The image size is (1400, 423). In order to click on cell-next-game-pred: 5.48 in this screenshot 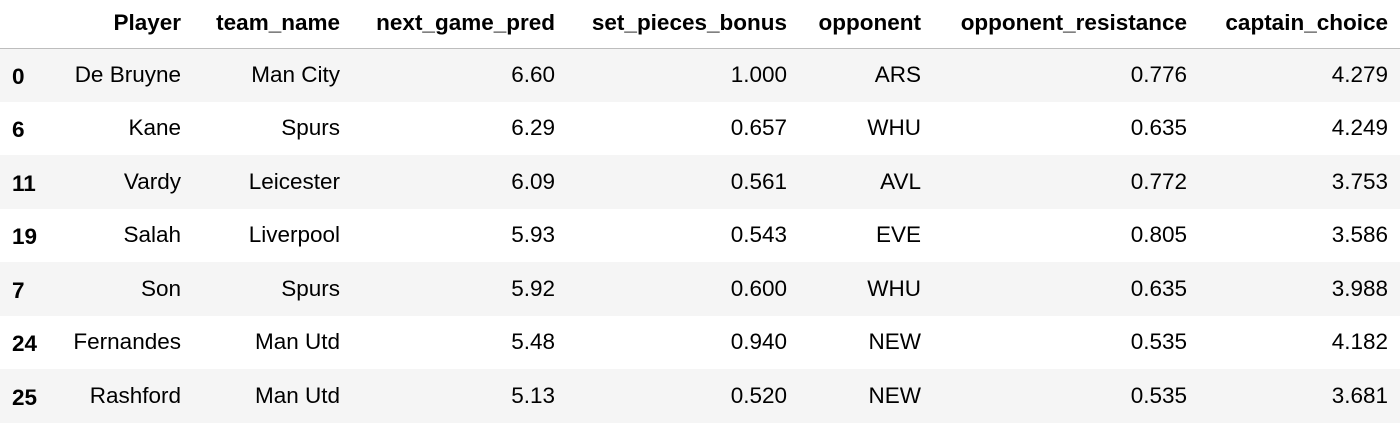, I will do `click(459, 343)`.